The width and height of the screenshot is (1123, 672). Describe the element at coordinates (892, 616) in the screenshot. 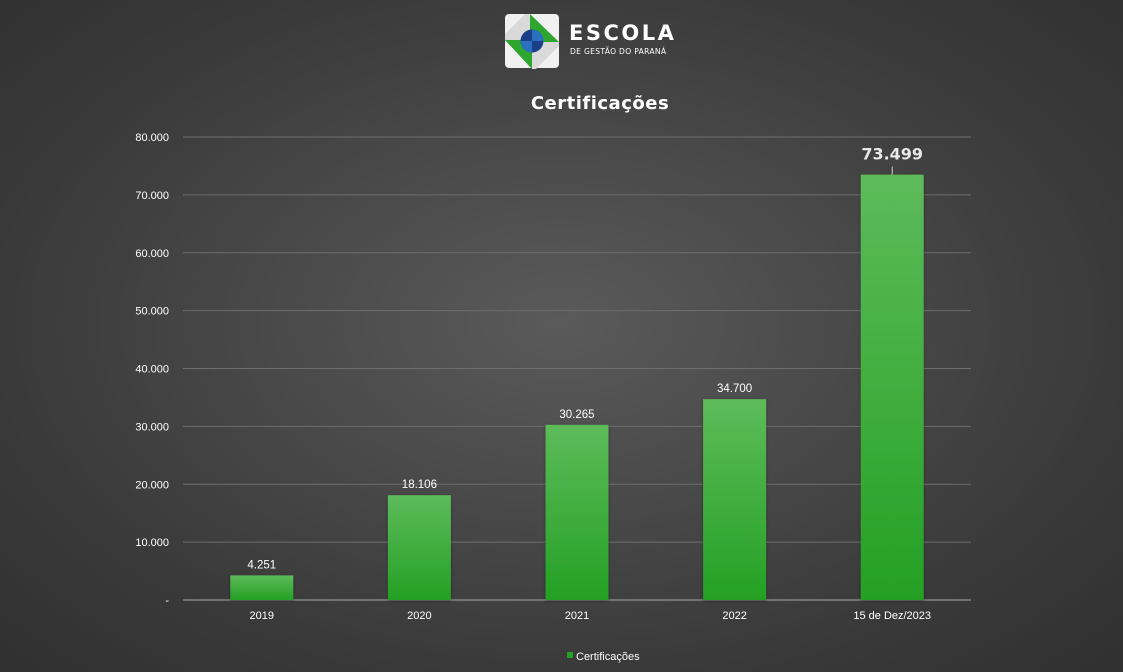

I see `x-tick-label: 15 de Dez/2023` at that location.